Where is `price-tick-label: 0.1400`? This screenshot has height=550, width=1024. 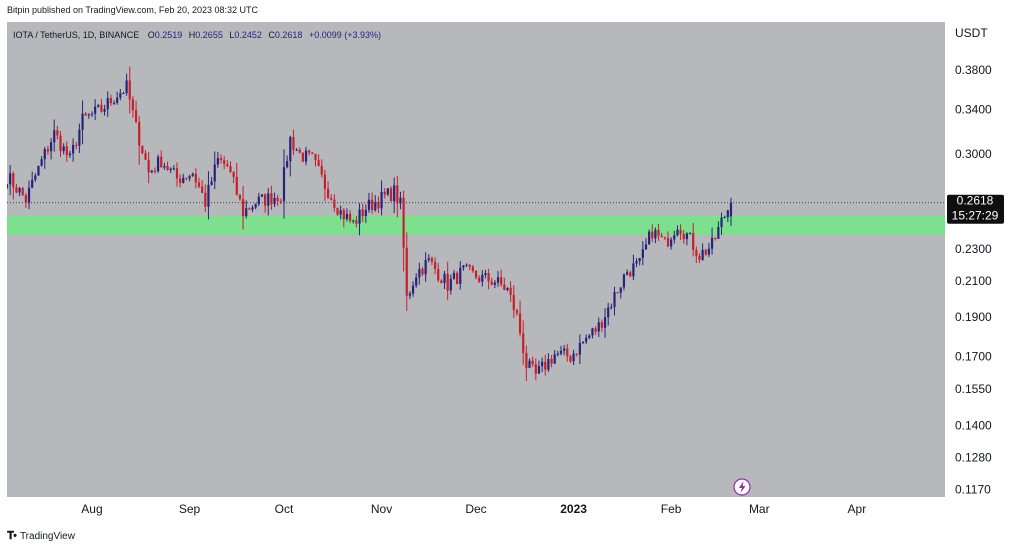
price-tick-label: 0.1400 is located at coordinates (973, 425).